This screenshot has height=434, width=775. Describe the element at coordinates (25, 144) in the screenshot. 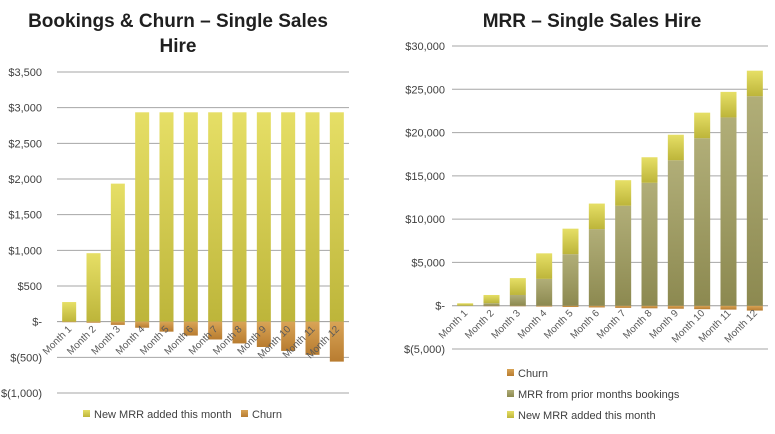

I see `y-tick-label: $2,500` at that location.